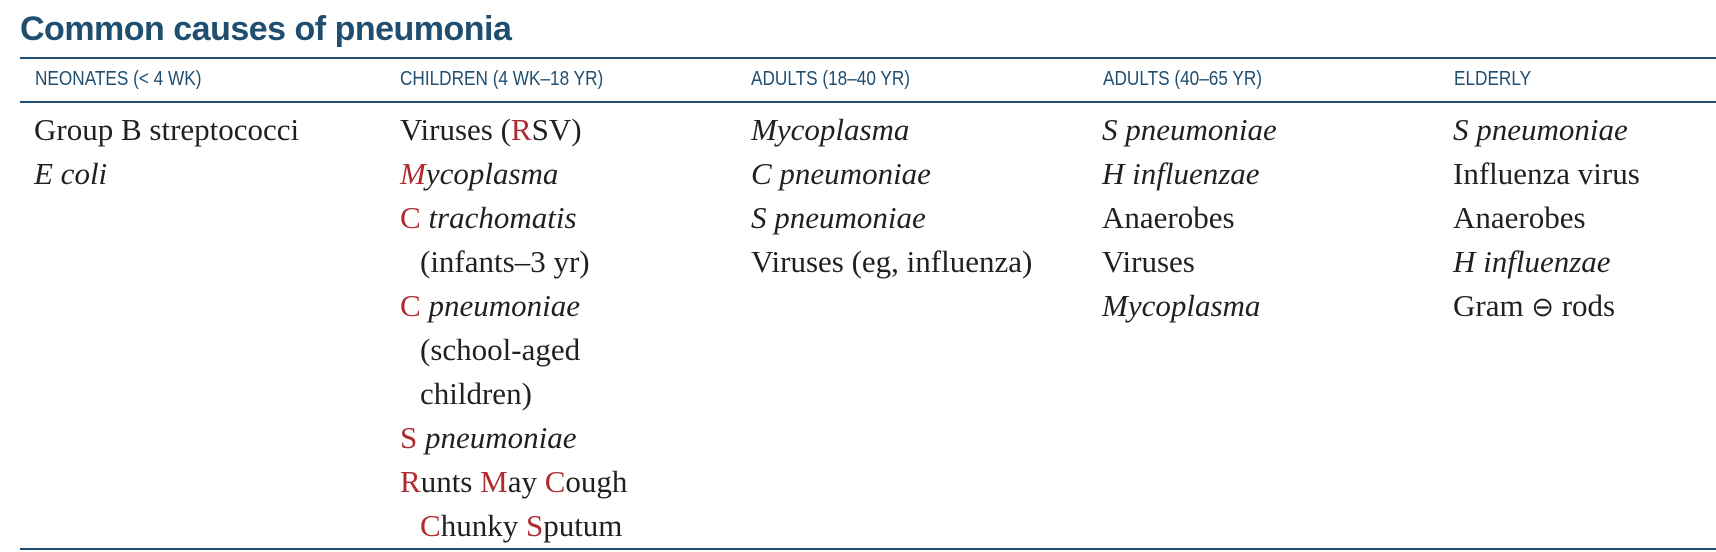  I want to click on list-item: Gram ⊖ rods, so click(1534, 305).